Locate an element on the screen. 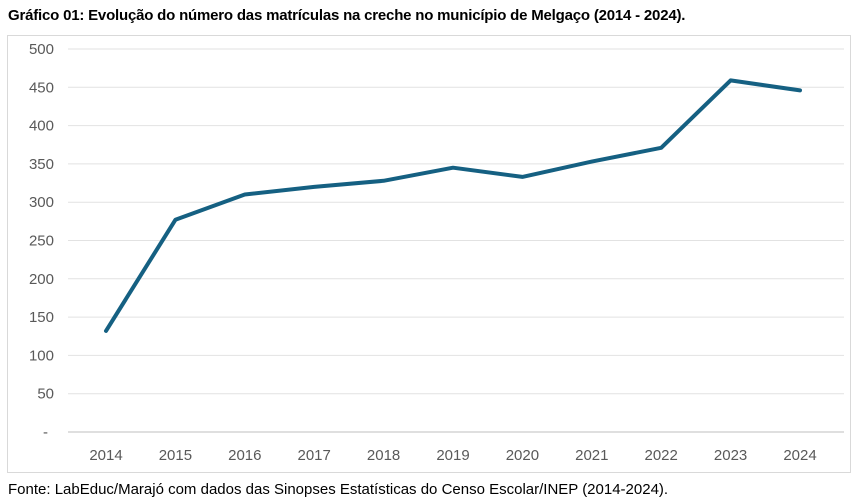  x-tick-label: 2014 is located at coordinates (105, 455).